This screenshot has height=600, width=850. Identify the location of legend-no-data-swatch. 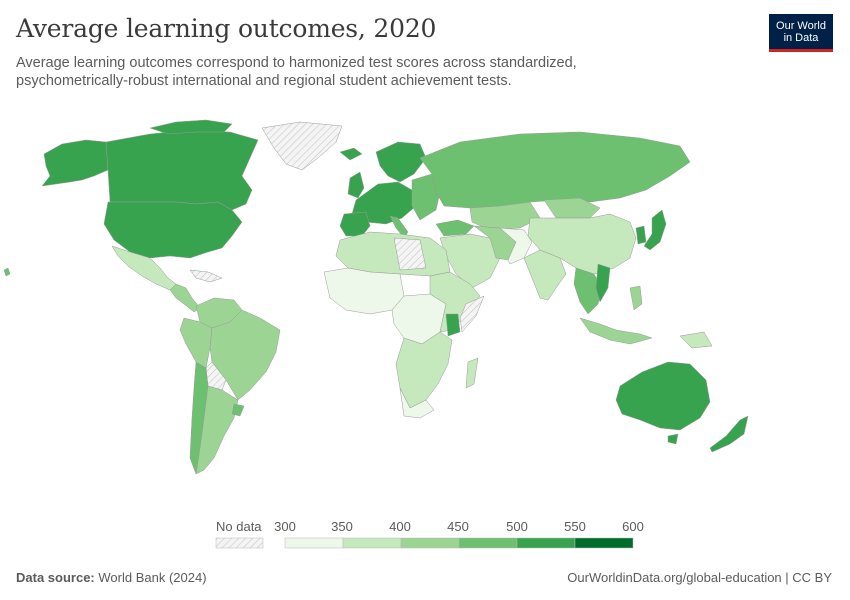
(239, 543).